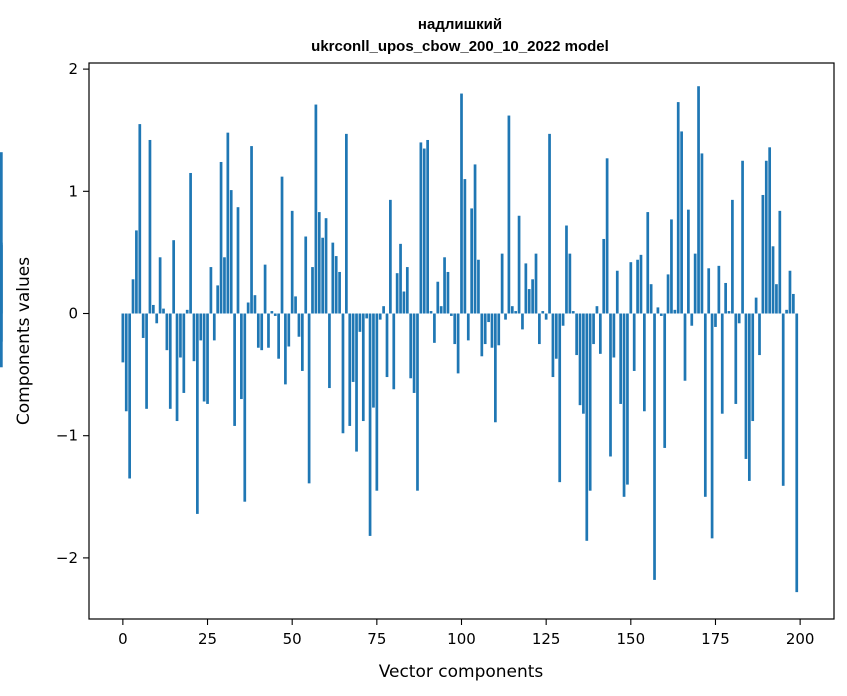 The width and height of the screenshot is (847, 696). What do you see at coordinates (123, 639) in the screenshot?
I see `x-tick-label: 0` at bounding box center [123, 639].